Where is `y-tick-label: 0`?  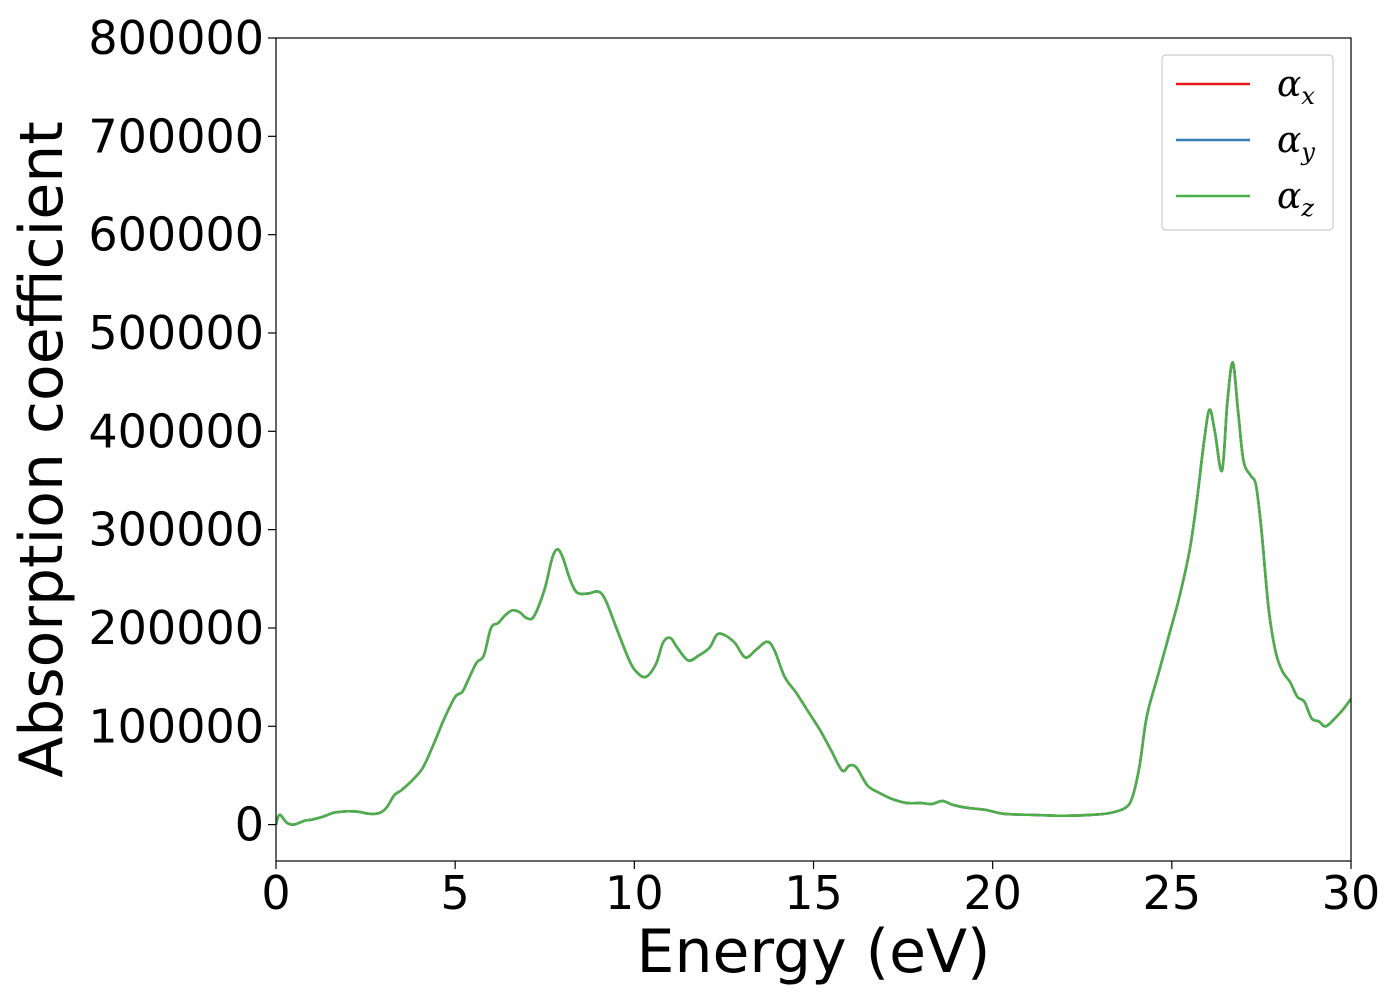 y-tick-label: 0 is located at coordinates (249, 825).